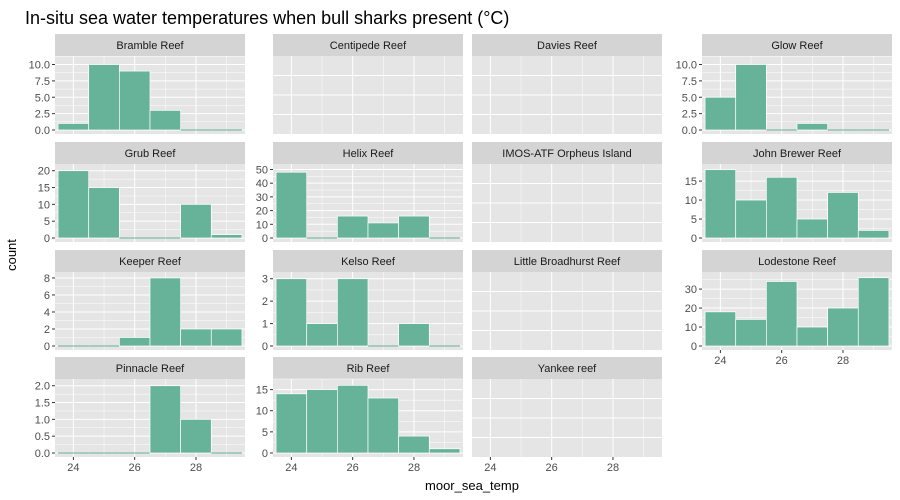  I want to click on y-tick-label: 2, so click(47, 330).